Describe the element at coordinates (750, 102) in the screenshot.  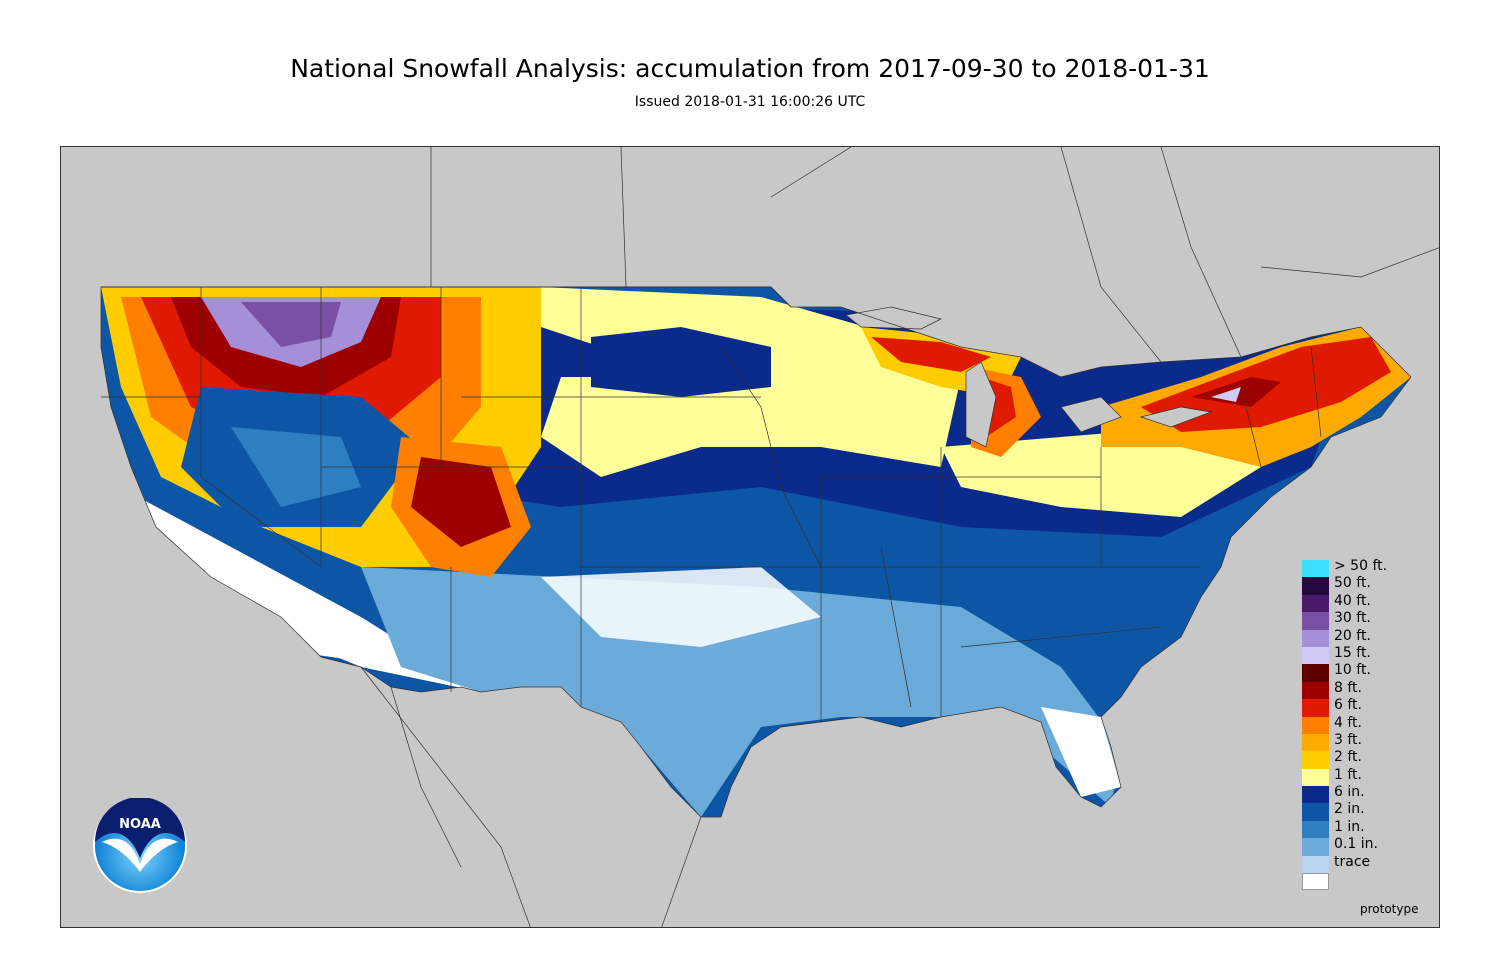
I see `issued-timestamp: Issued 2018-01-31 16:00:26 UTC` at that location.